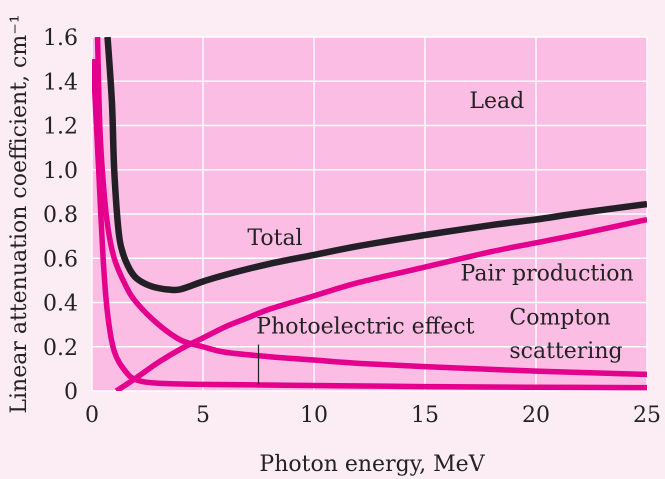  What do you see at coordinates (203, 415) in the screenshot?
I see `x-tick-label-1: 5` at bounding box center [203, 415].